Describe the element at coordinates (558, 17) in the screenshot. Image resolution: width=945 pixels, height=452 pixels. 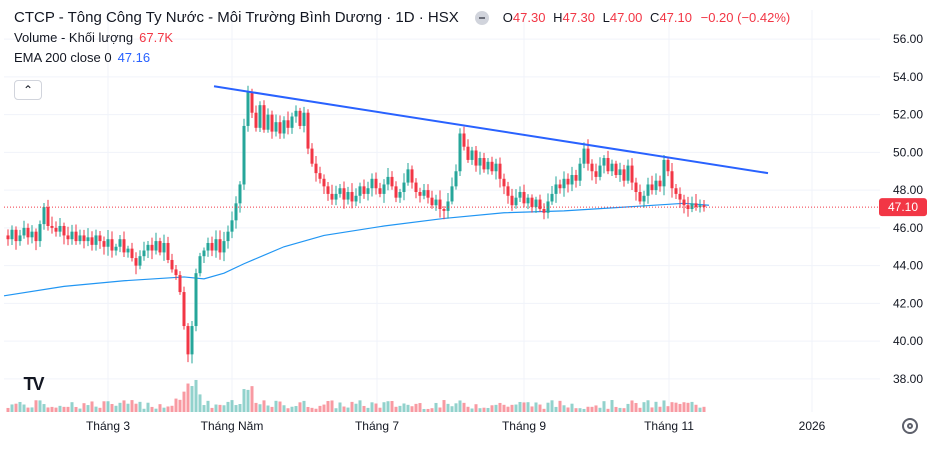
I see `high-label: H` at that location.